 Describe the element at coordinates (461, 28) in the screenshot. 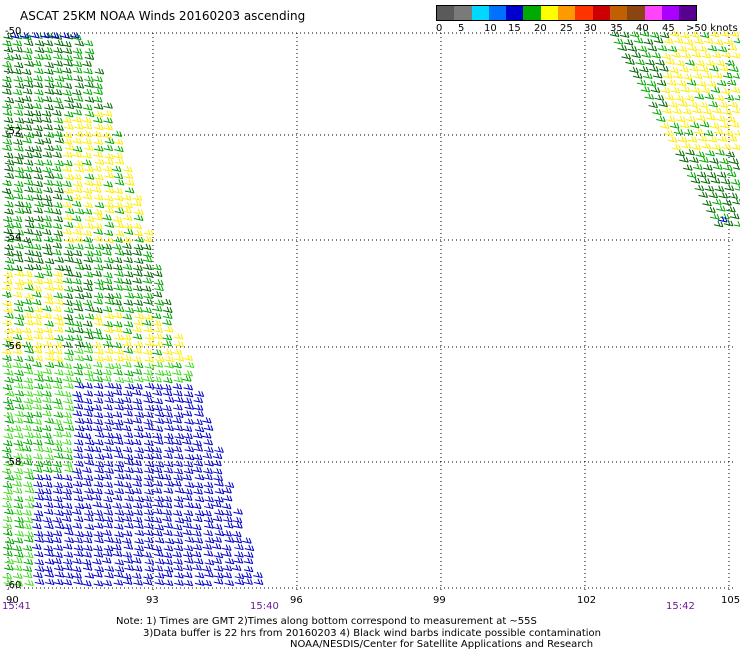

I see `legend-label: 5` at that location.